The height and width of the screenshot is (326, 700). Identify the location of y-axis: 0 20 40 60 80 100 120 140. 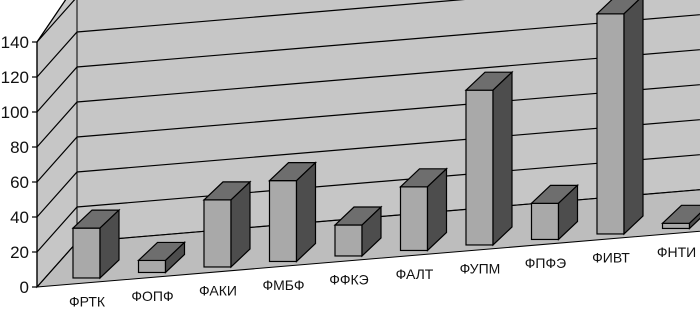
(19, 165).